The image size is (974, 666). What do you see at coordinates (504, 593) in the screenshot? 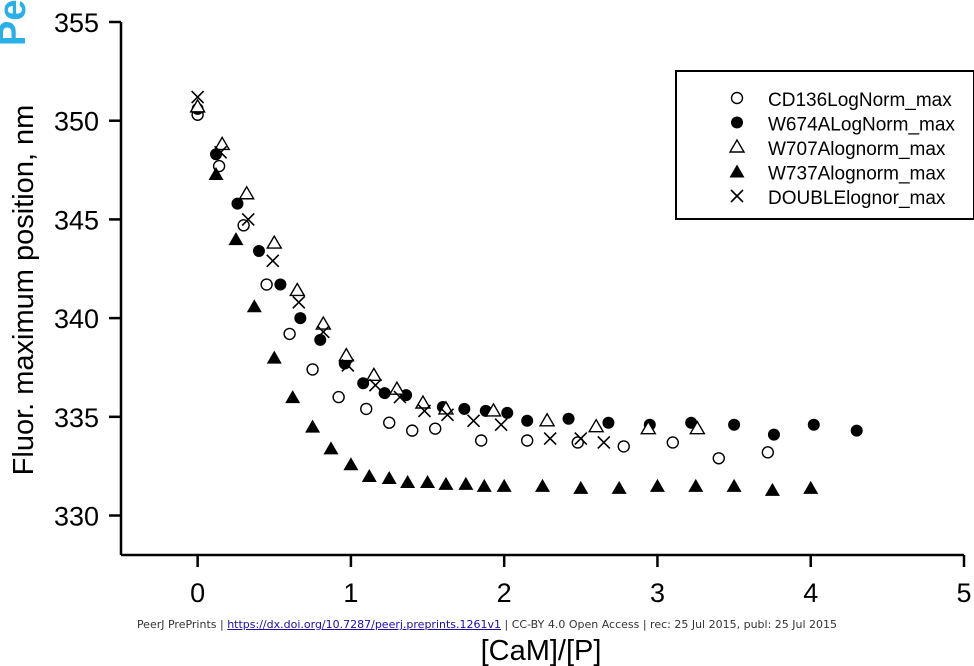
I see `x-tick-label: 2` at bounding box center [504, 593].